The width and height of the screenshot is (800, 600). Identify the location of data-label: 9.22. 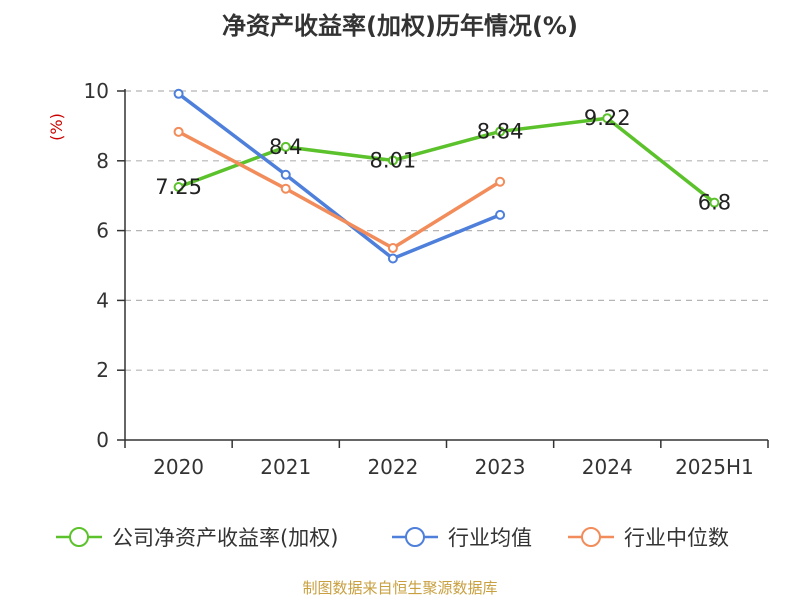
(607, 118).